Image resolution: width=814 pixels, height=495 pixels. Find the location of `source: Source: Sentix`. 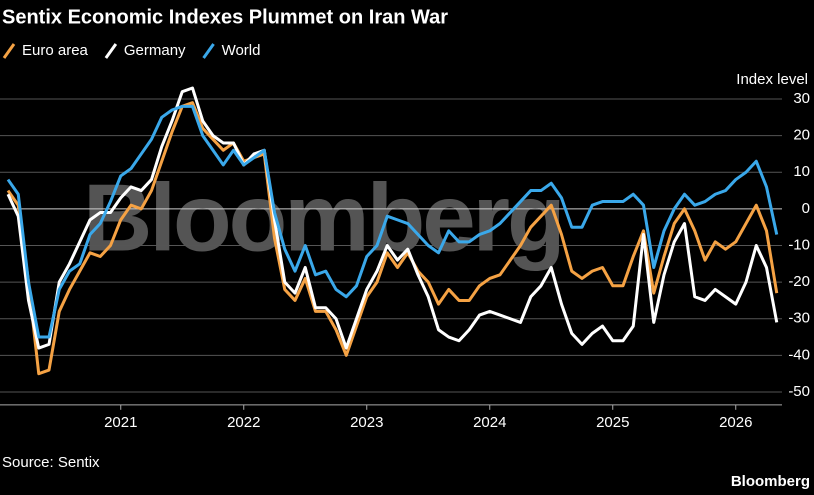

source: Source: Sentix is located at coordinates (51, 462).